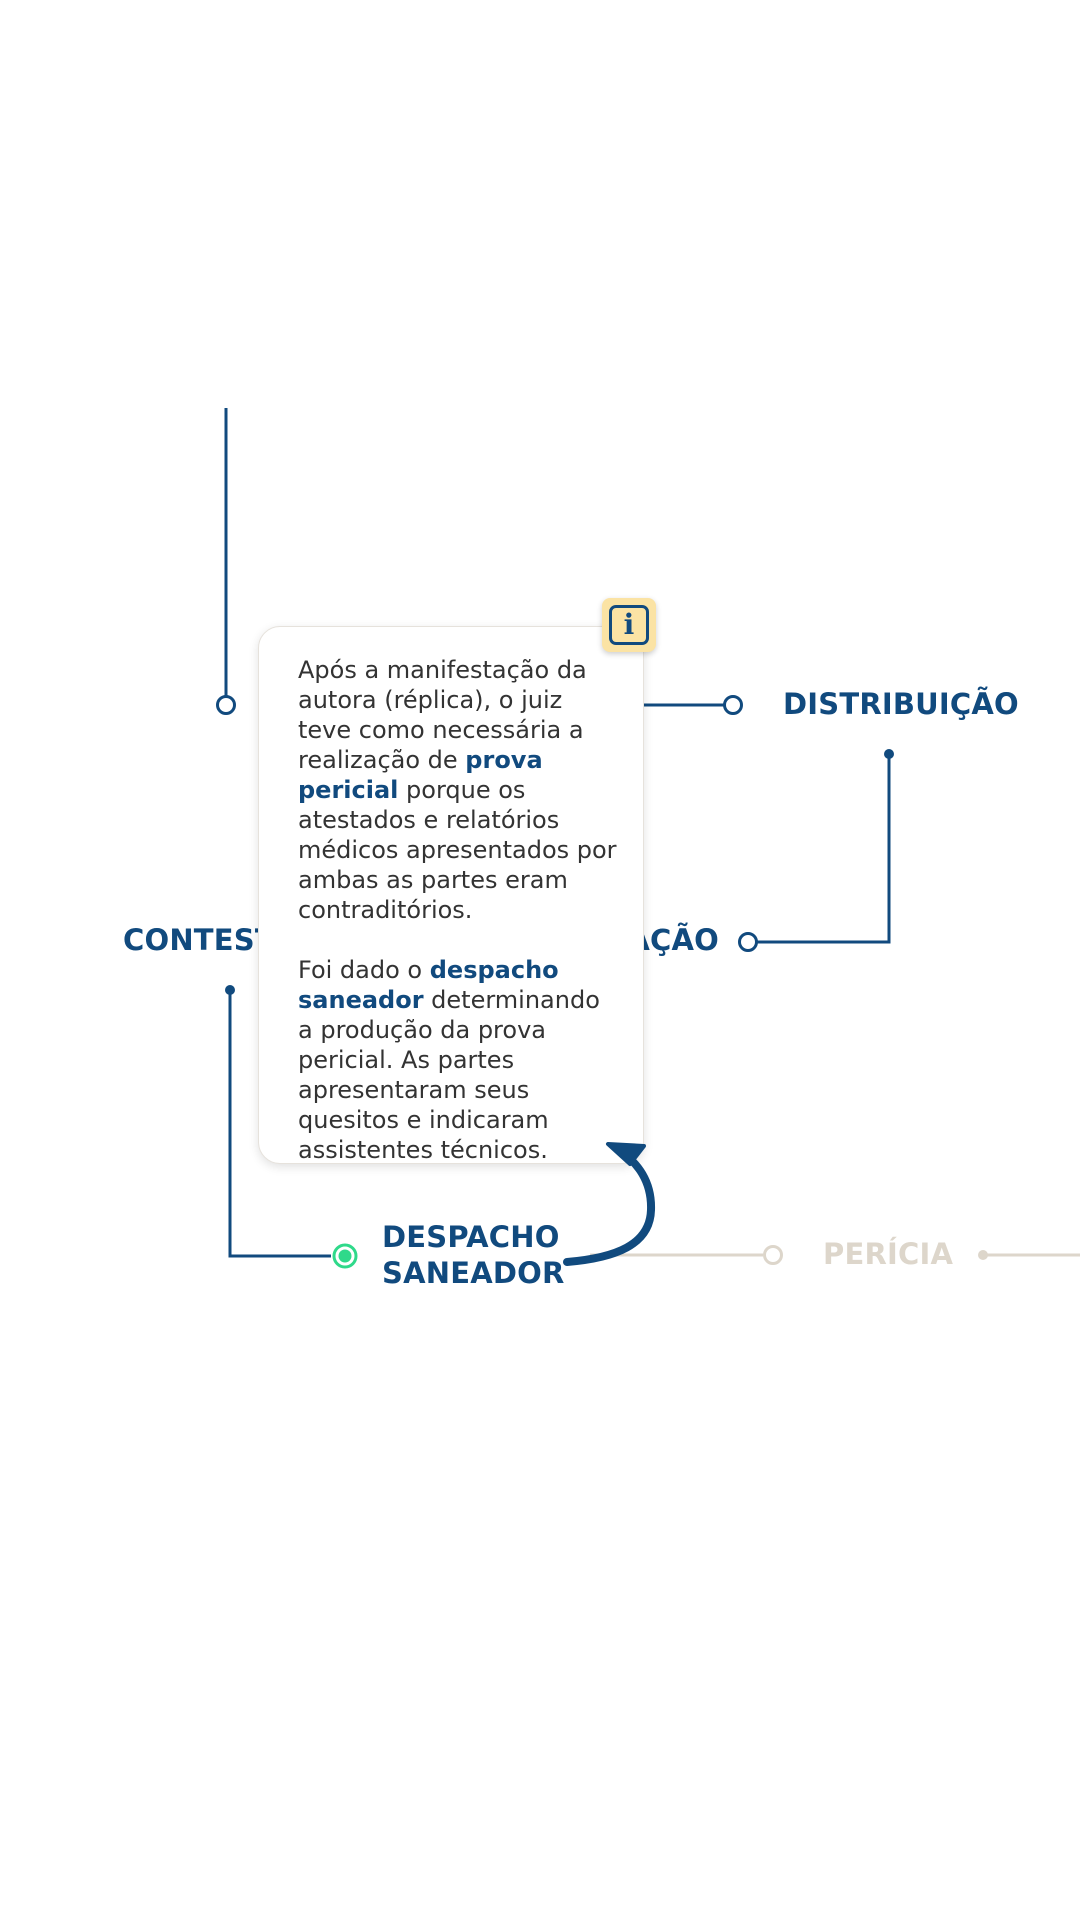  I want to click on tooltip-highlight: prova pericial, so click(420, 775).